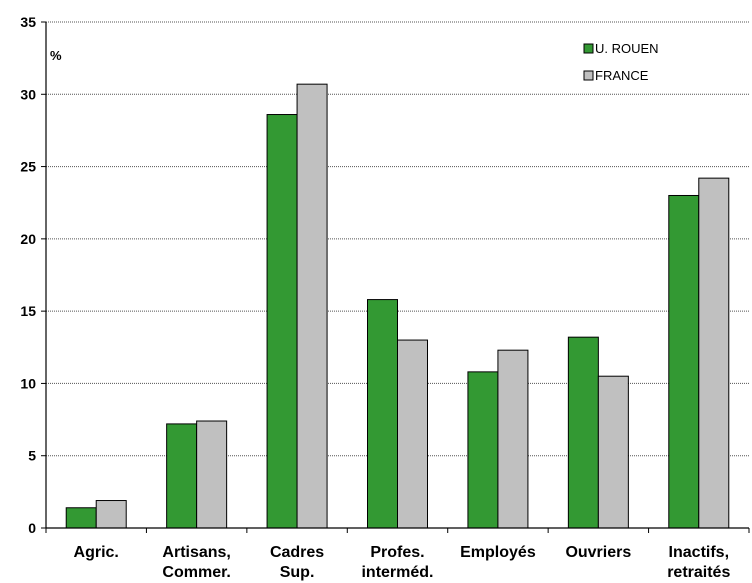  What do you see at coordinates (622, 75) in the screenshot?
I see `legend-label-france: FRANCE` at bounding box center [622, 75].